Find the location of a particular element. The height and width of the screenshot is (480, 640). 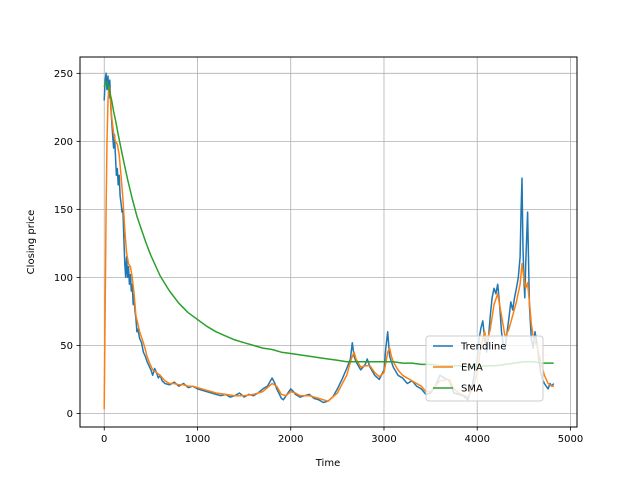

x-axis-title: Time is located at coordinates (327, 463).